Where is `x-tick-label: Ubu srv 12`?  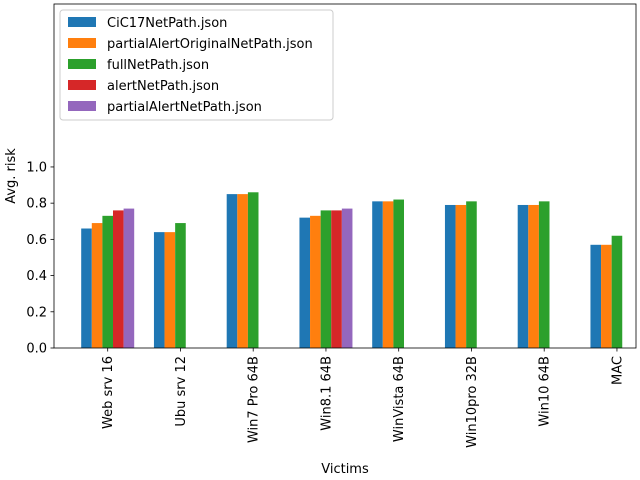
x-tick-label: Ubu srv 12 is located at coordinates (181, 391).